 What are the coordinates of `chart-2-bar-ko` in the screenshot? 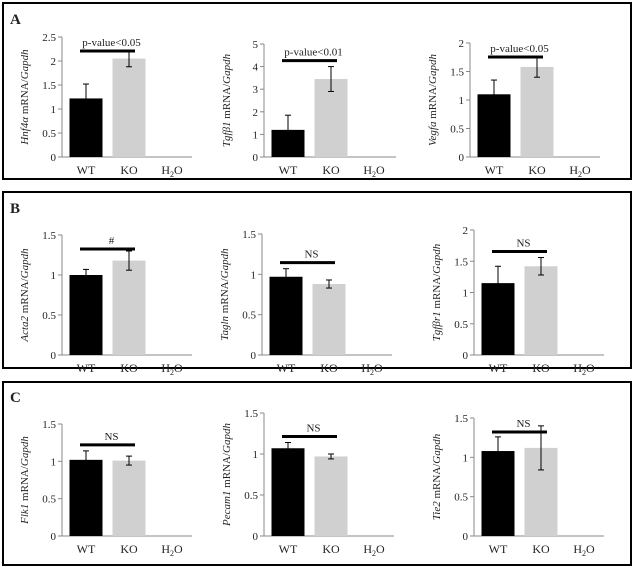 It's located at (331, 118).